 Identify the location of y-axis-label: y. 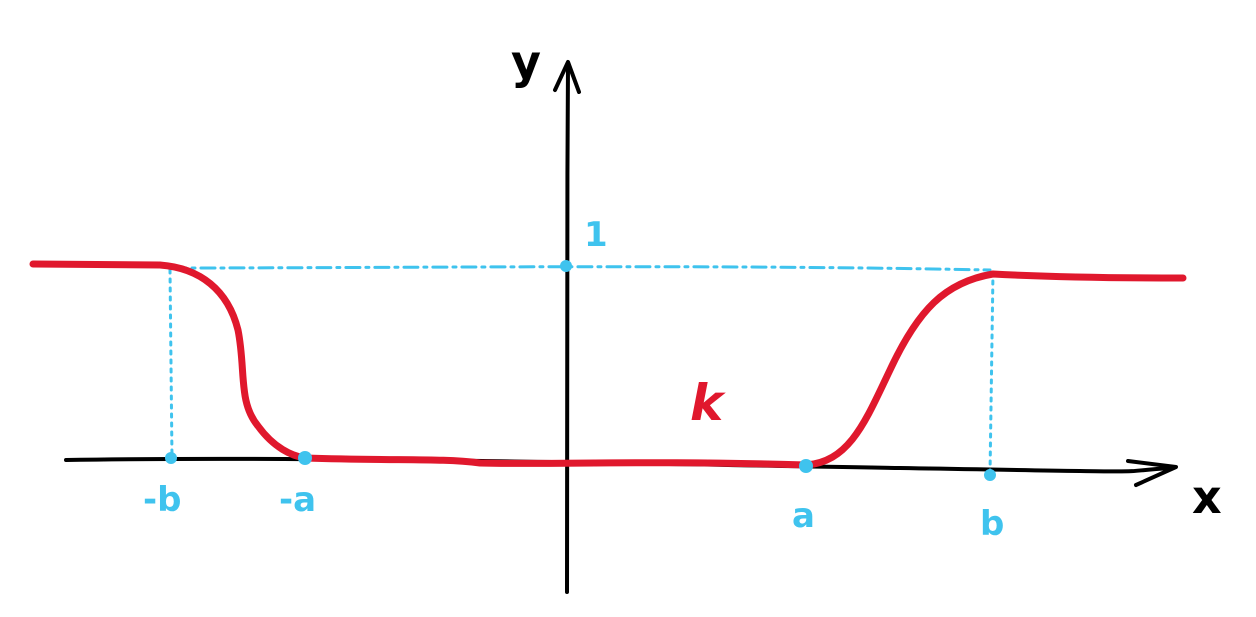
(526, 62).